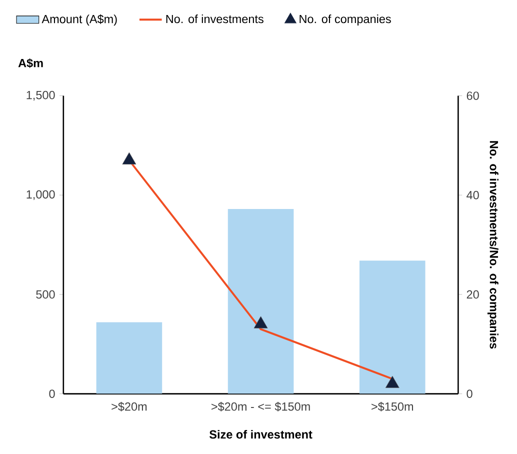 The width and height of the screenshot is (517, 454). What do you see at coordinates (40, 195) in the screenshot?
I see `y-tick-label: 1,000` at bounding box center [40, 195].